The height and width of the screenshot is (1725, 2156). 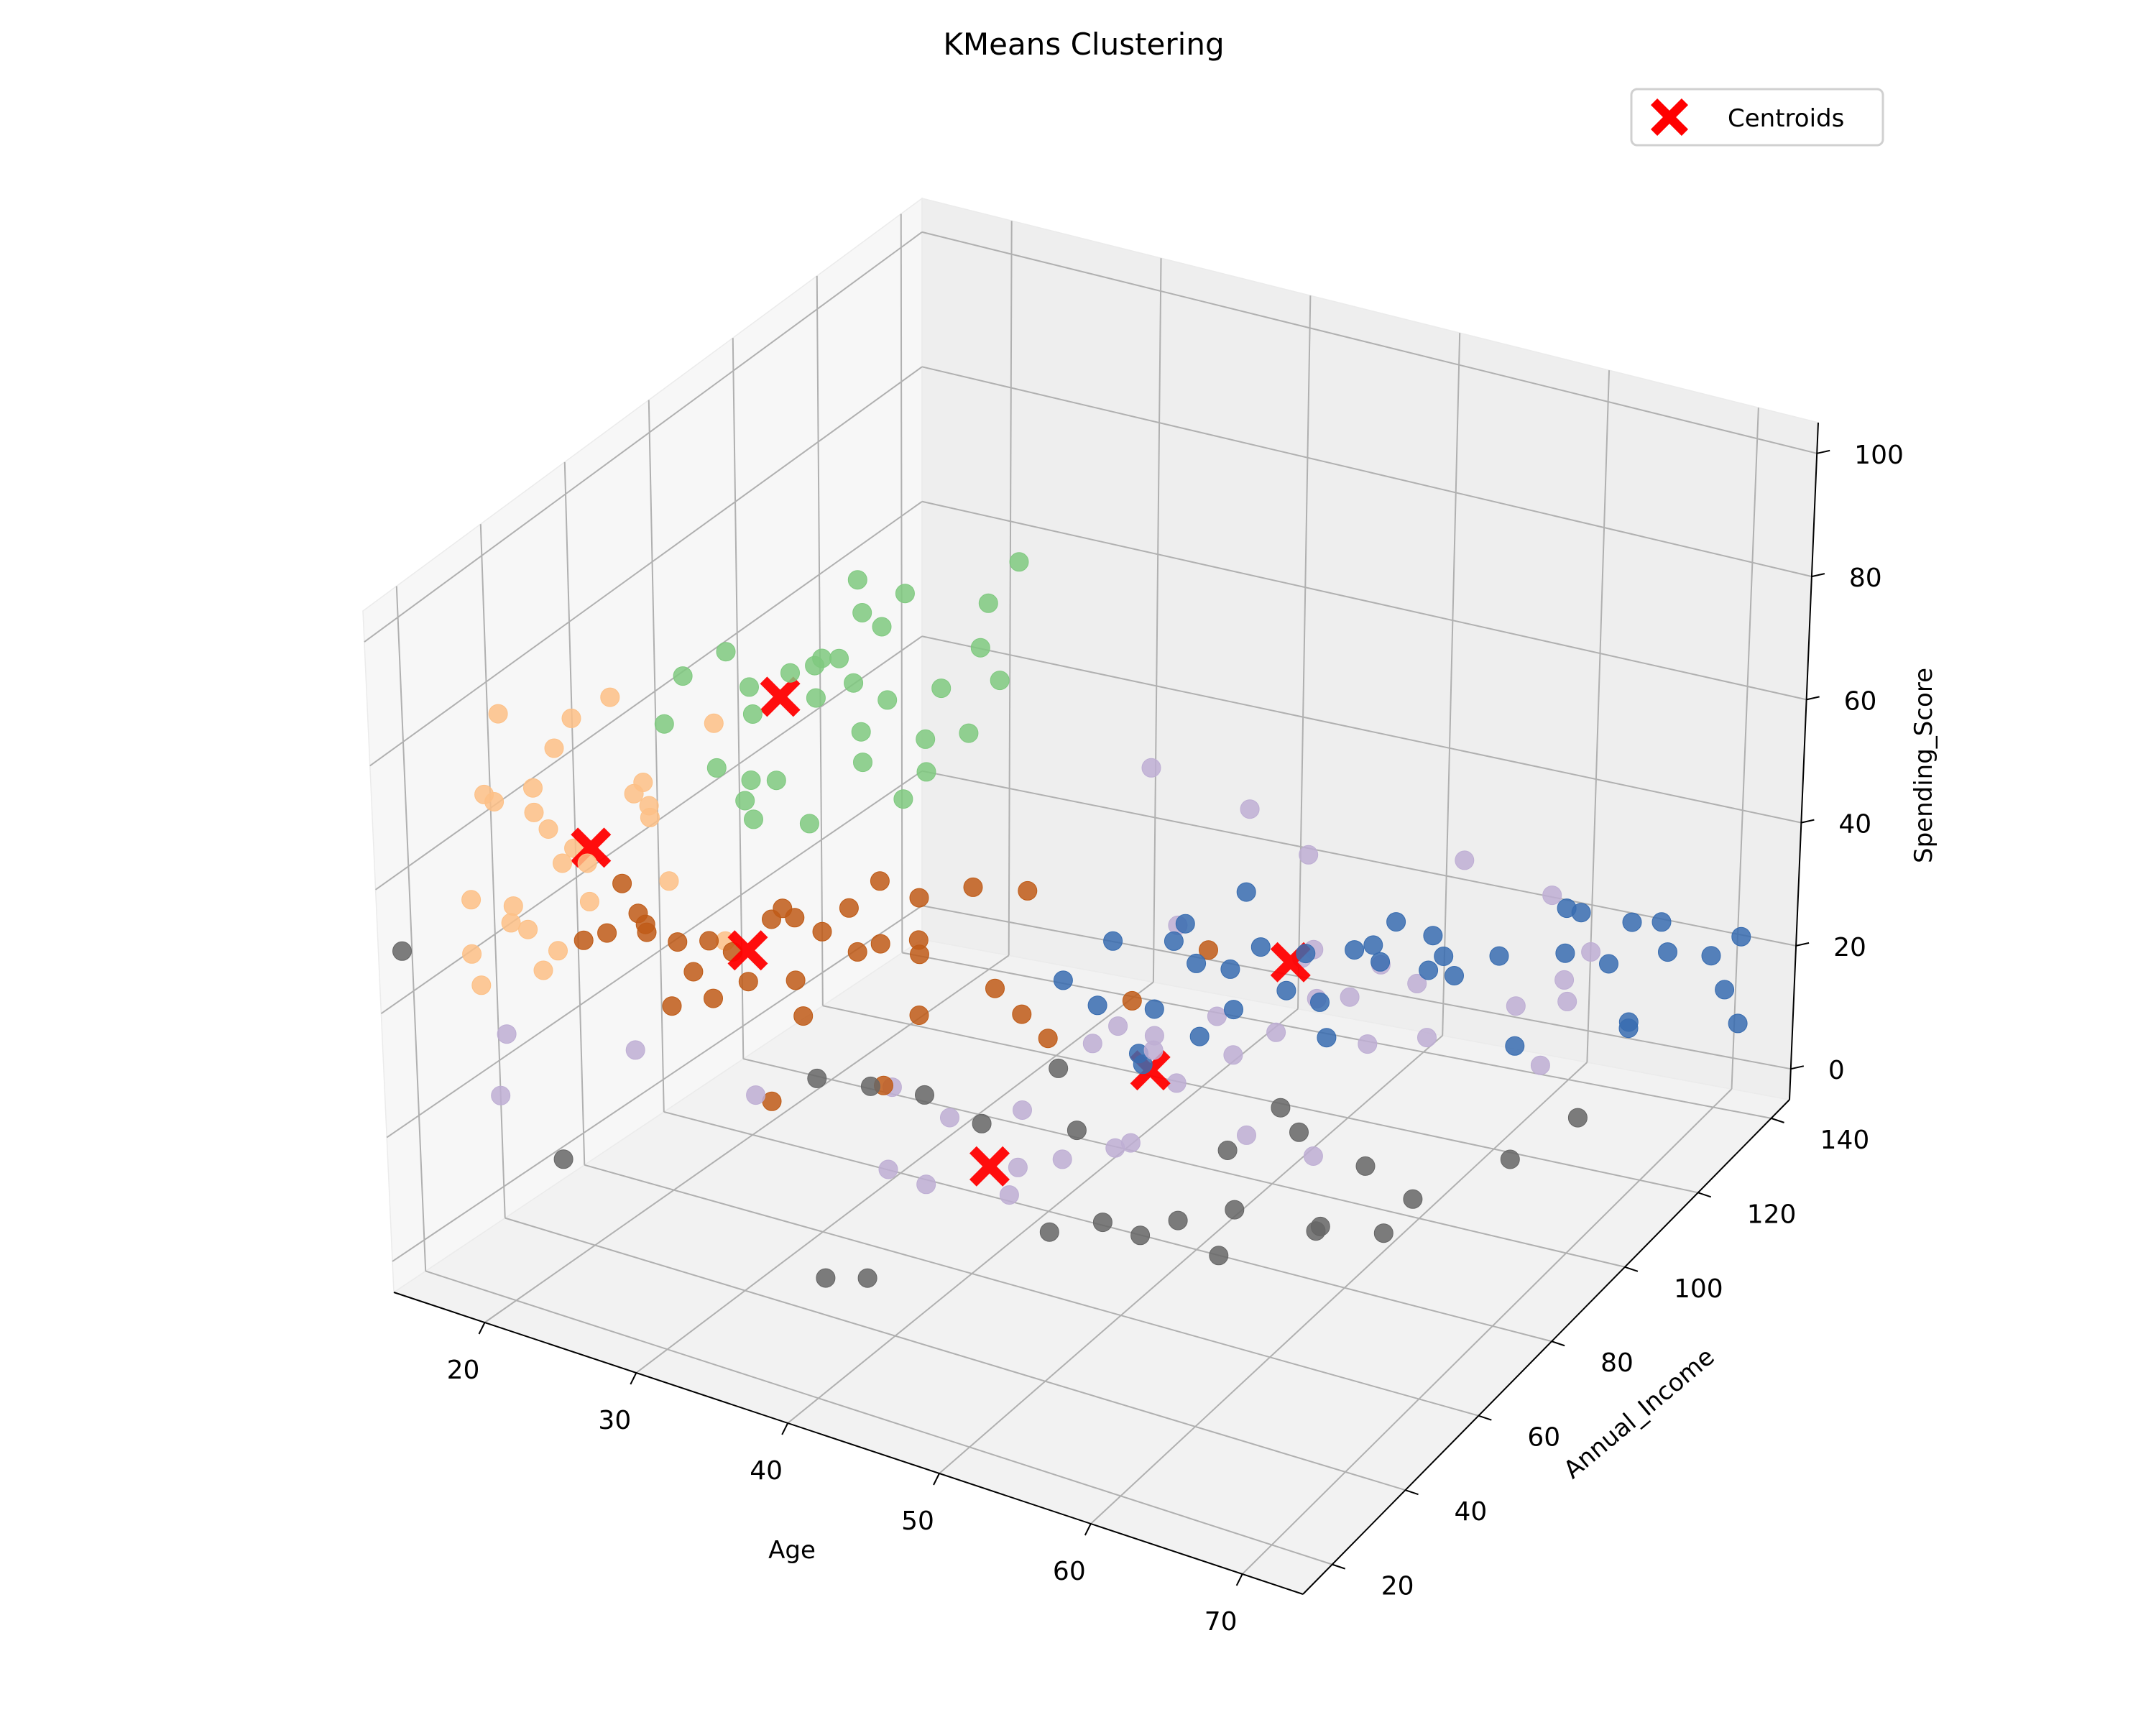 What do you see at coordinates (767, 1471) in the screenshot?
I see `x-tick-label: 40` at bounding box center [767, 1471].